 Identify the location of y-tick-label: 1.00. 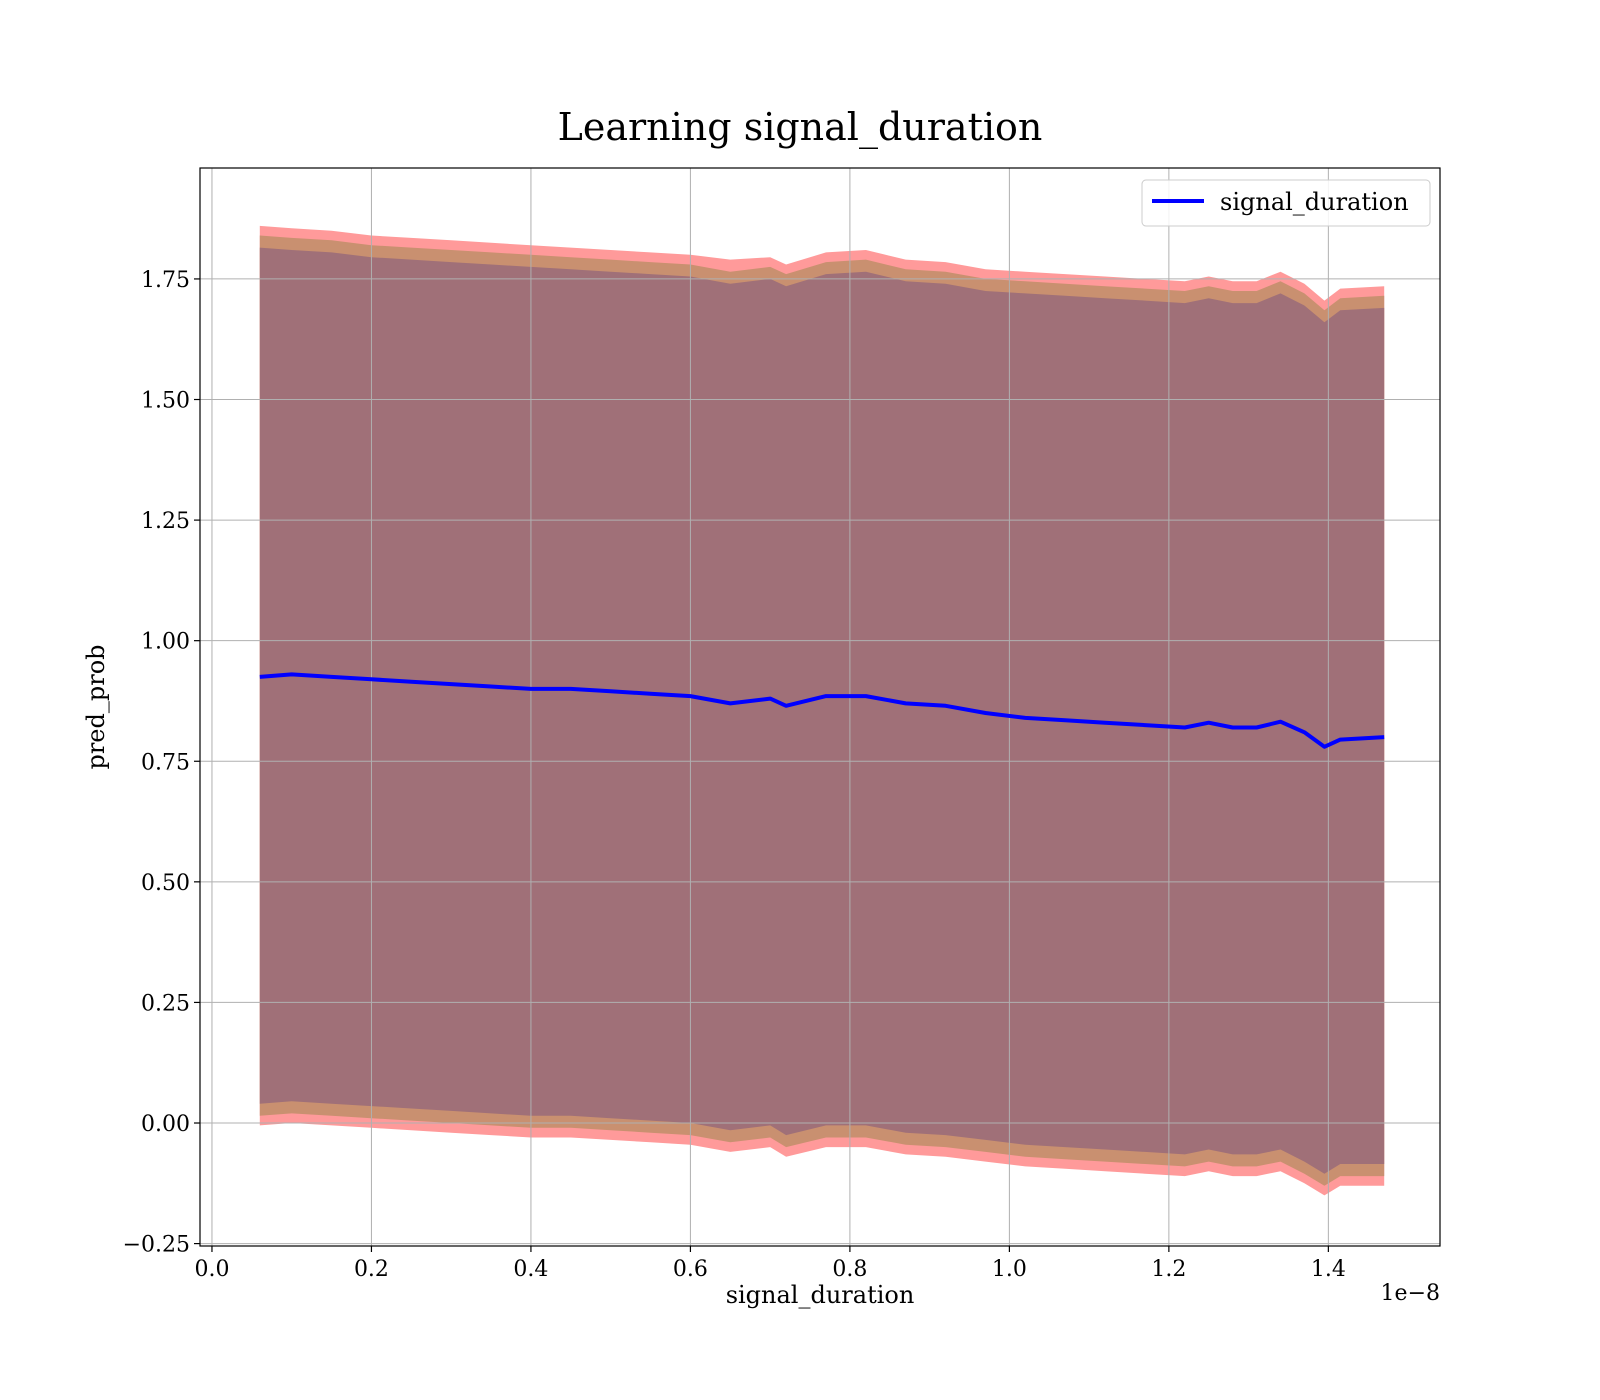
(165, 642).